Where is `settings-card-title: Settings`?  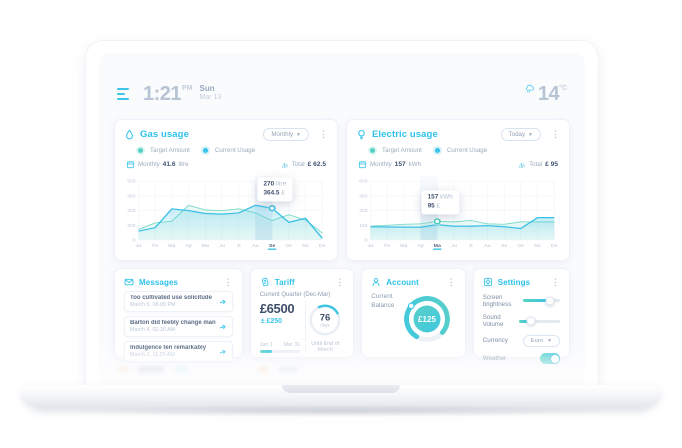
settings-card-title: Settings is located at coordinates (514, 282).